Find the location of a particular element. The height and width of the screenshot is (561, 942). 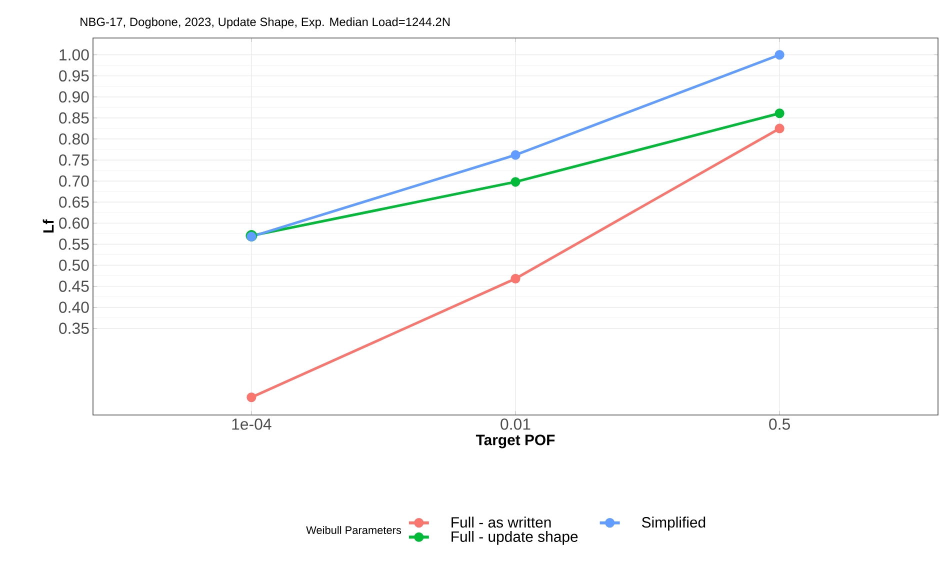

y-tick-label: 0.95 is located at coordinates (74, 76).